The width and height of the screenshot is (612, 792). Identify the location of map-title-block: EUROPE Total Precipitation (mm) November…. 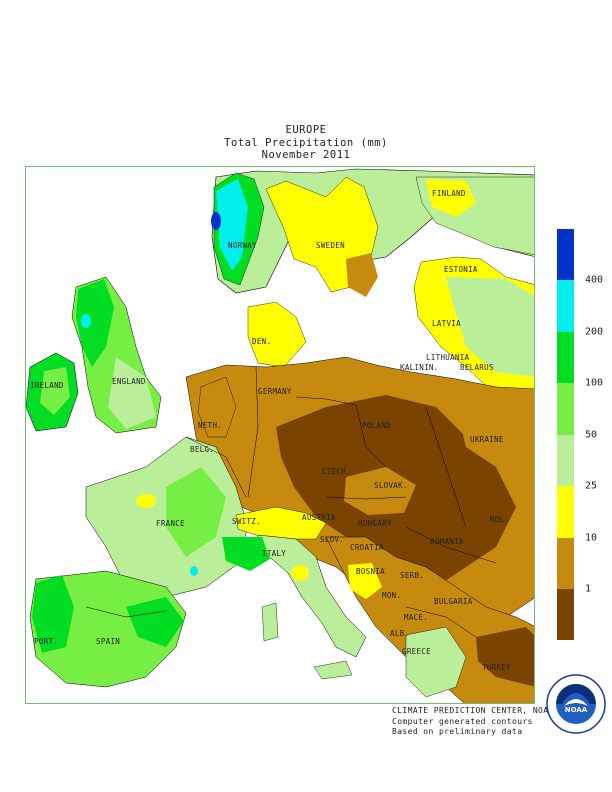
(306, 143).